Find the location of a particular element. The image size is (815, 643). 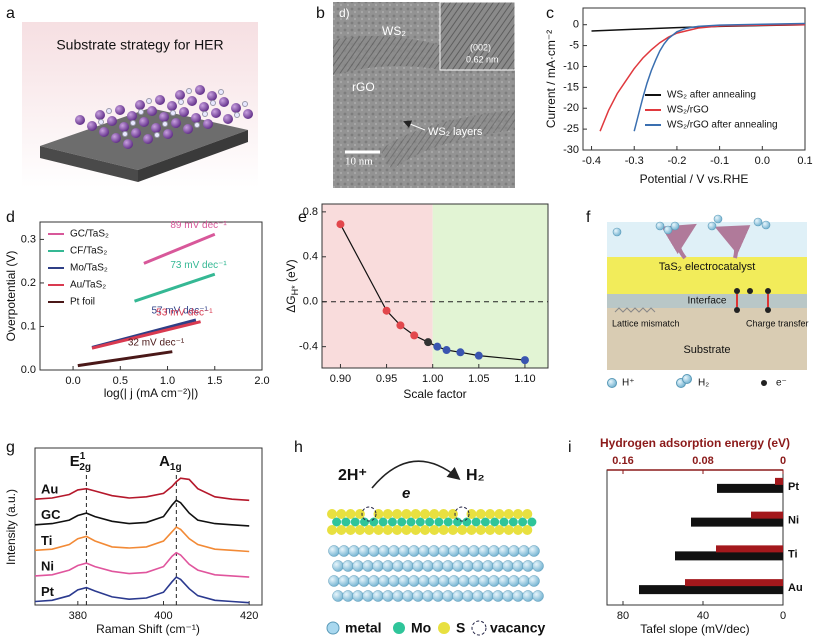

label-part: 1 is located at coordinates (83, 456).